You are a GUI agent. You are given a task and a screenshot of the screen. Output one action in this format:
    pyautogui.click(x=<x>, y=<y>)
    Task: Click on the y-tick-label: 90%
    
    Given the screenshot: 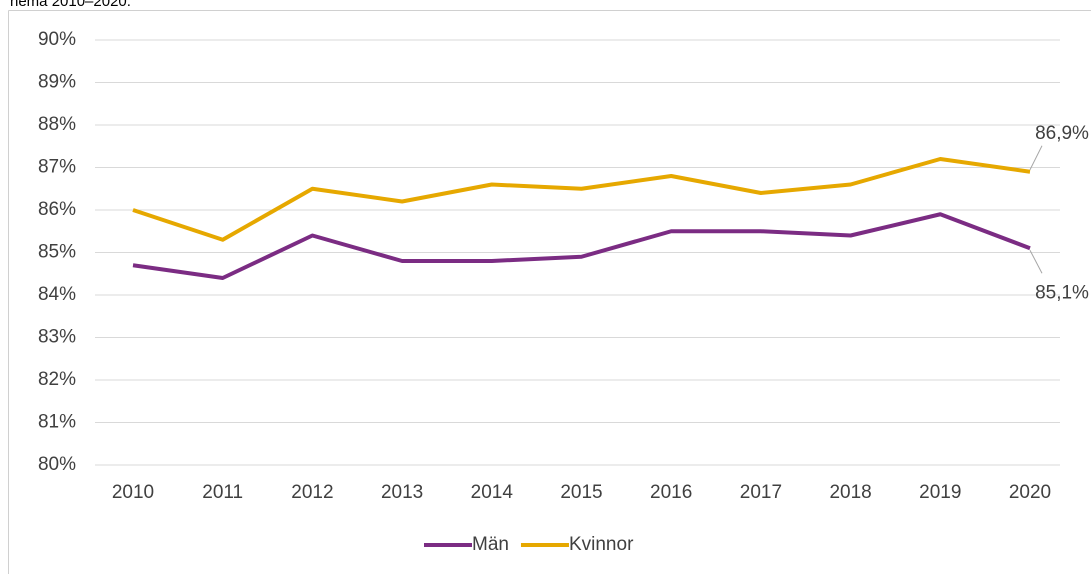 What is the action you would take?
    pyautogui.click(x=57, y=39)
    